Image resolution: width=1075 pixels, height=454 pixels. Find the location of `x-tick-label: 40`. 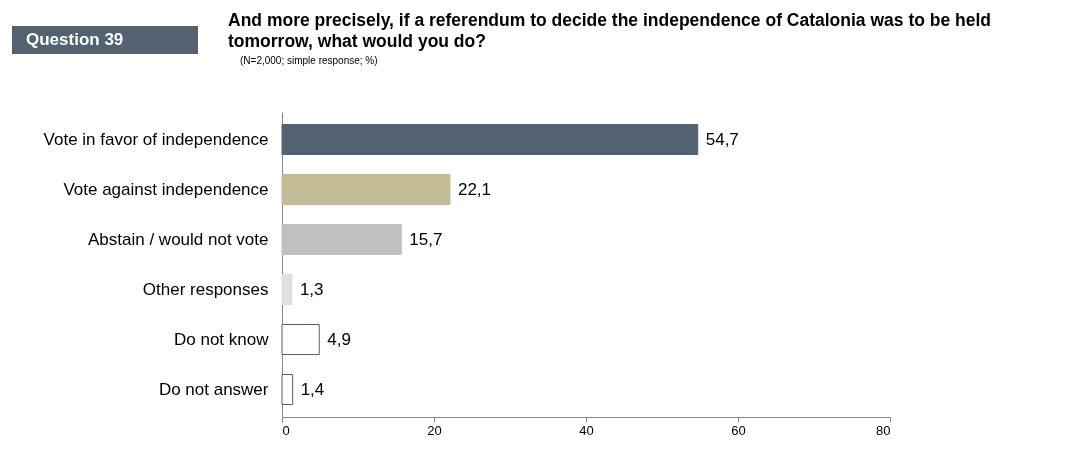

x-tick-label: 40 is located at coordinates (586, 430).